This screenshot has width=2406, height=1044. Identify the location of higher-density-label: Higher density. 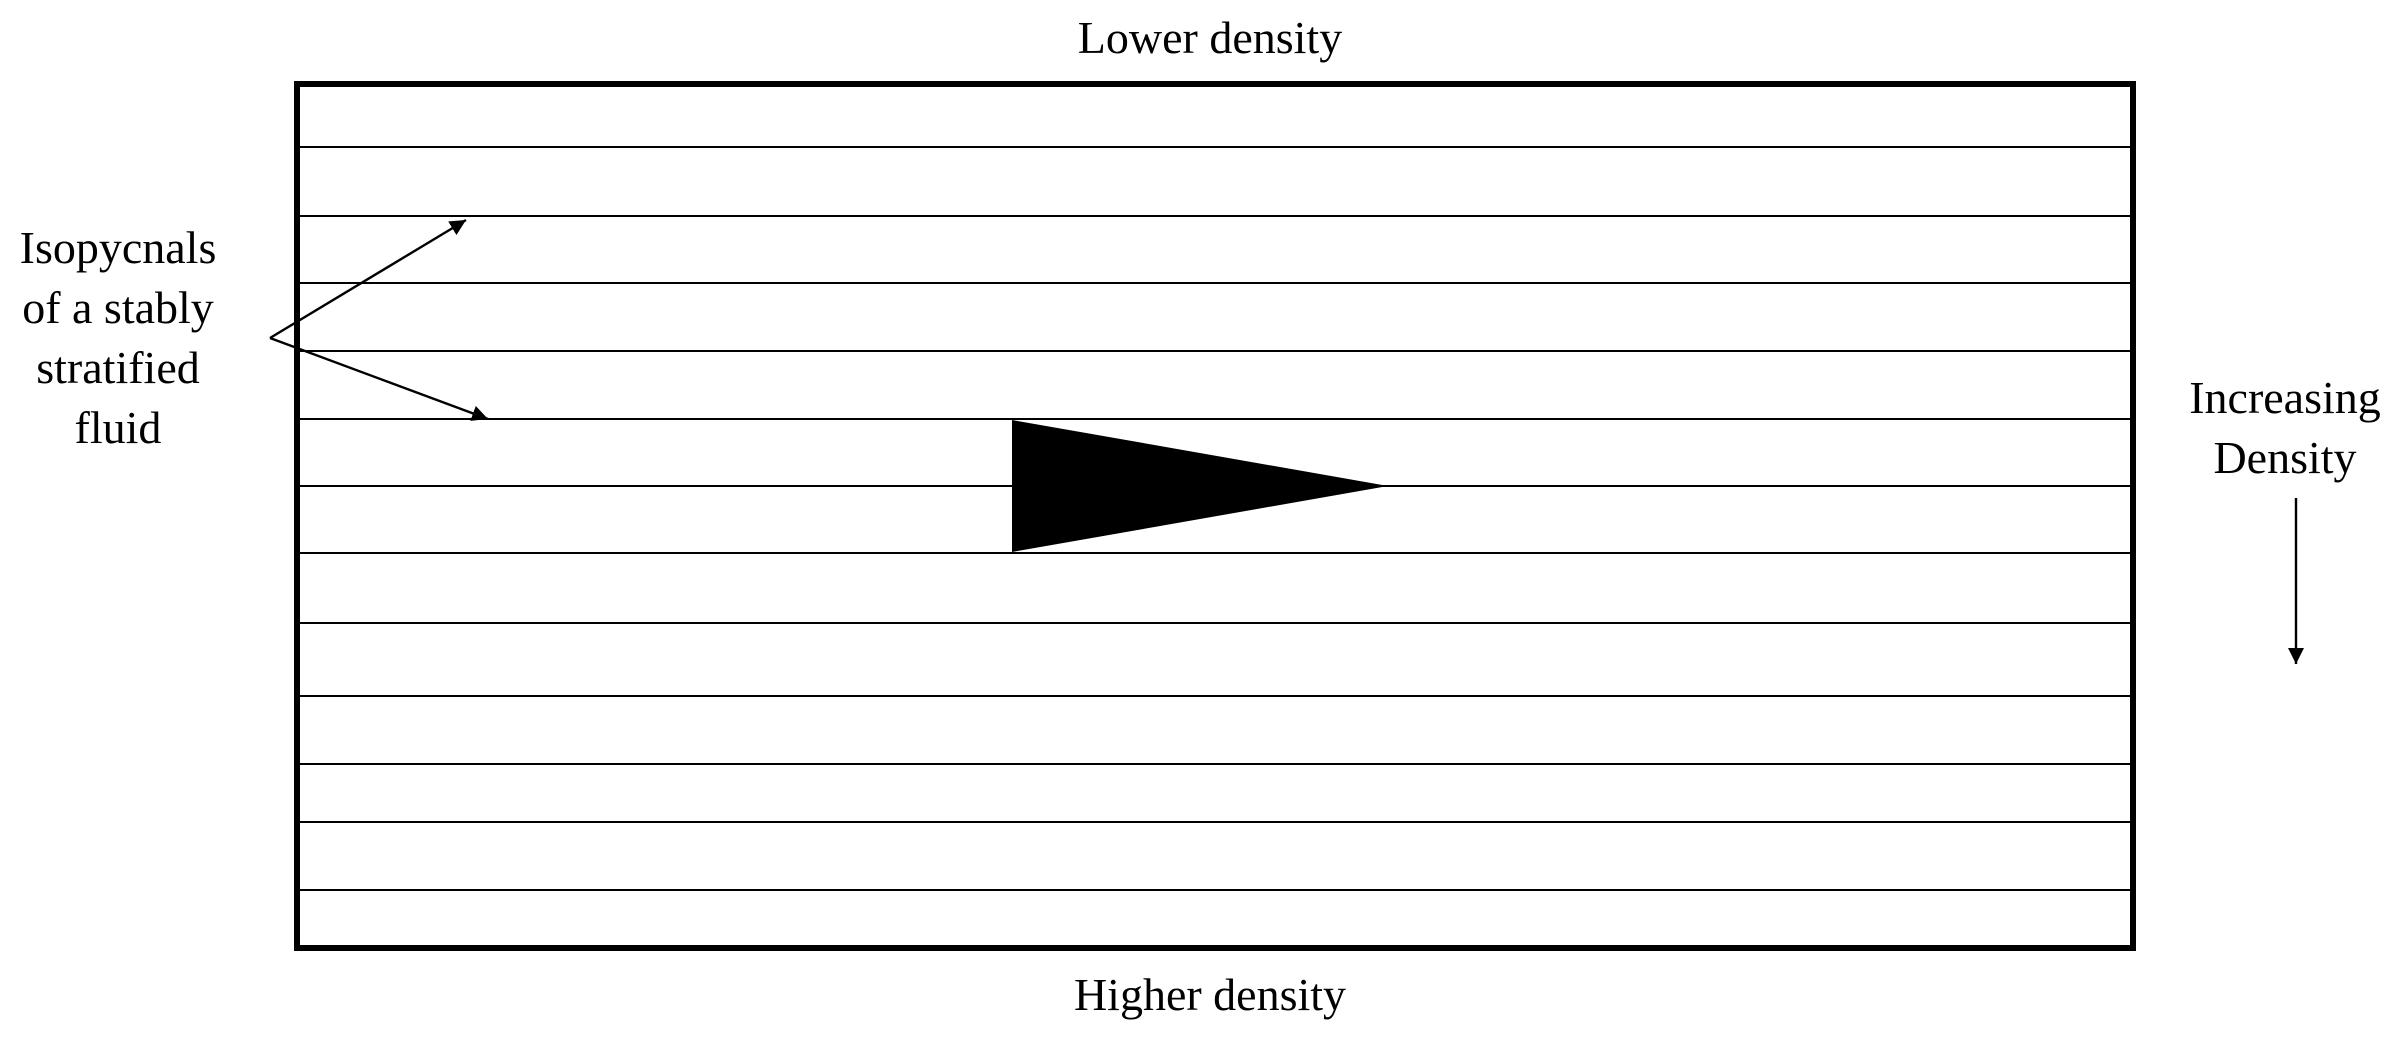
(1210, 994).